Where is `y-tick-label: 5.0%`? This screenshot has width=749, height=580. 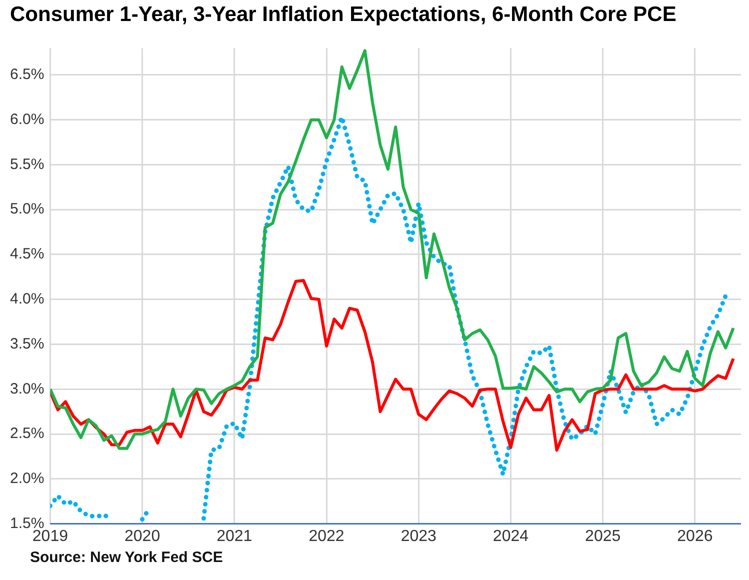
y-tick-label: 5.0% is located at coordinates (27, 209).